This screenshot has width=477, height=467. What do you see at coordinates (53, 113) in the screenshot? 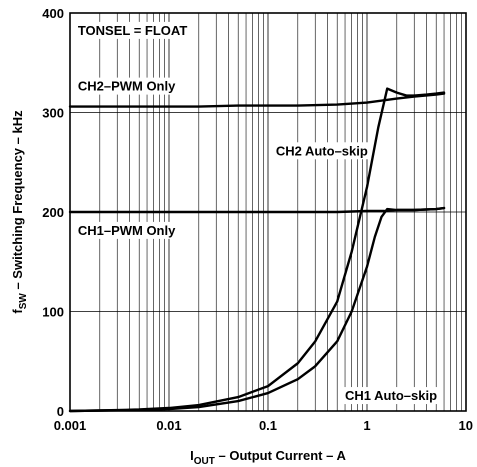
I see `y-tick-label: 300` at bounding box center [53, 113].